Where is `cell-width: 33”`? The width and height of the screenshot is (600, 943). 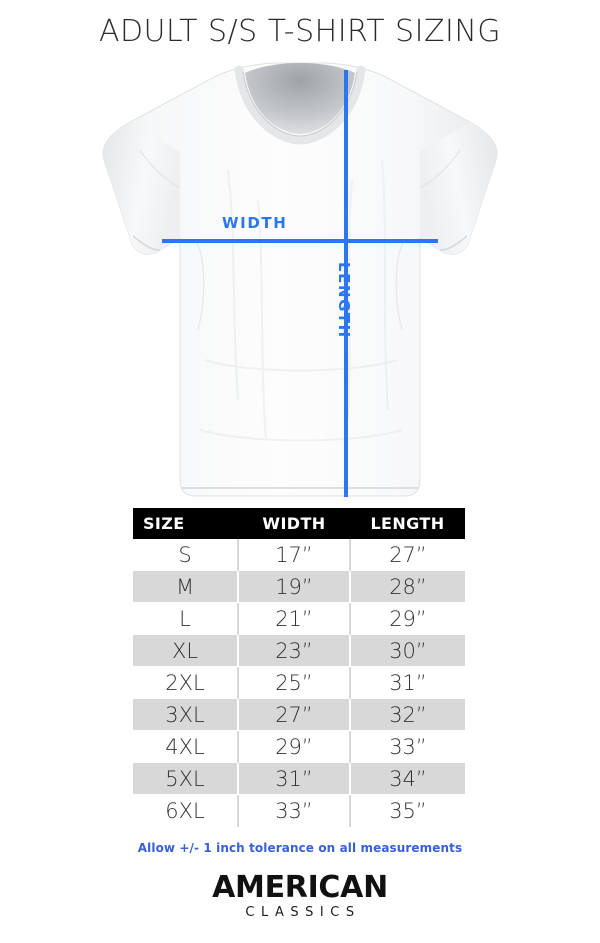
cell-width: 33” is located at coordinates (294, 810).